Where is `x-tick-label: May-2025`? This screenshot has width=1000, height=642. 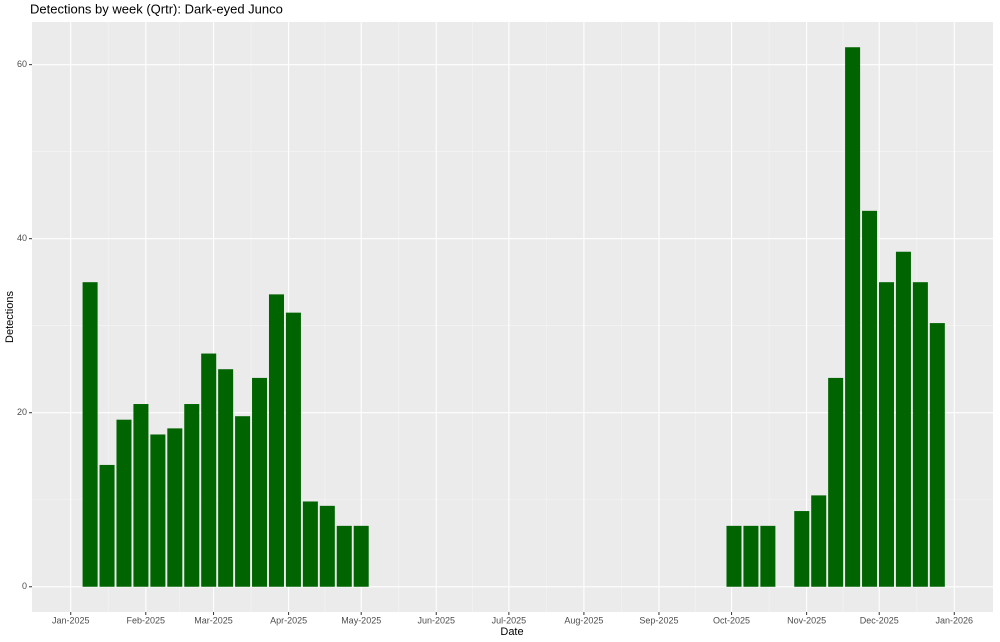 x-tick-label: May-2025 is located at coordinates (361, 620).